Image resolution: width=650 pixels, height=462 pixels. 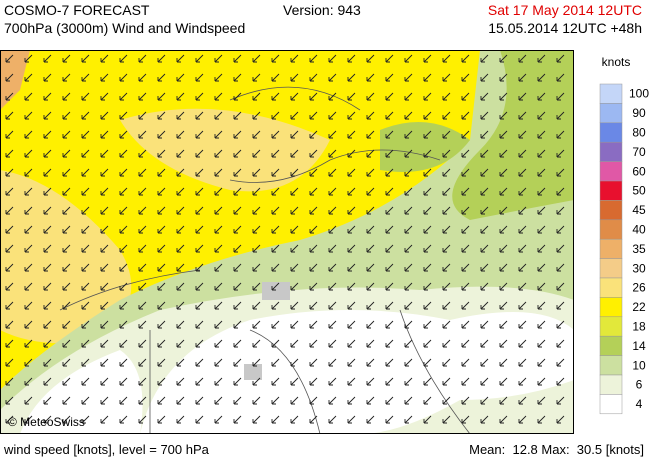 What do you see at coordinates (639, 210) in the screenshot?
I see `legend-label: 45` at bounding box center [639, 210].